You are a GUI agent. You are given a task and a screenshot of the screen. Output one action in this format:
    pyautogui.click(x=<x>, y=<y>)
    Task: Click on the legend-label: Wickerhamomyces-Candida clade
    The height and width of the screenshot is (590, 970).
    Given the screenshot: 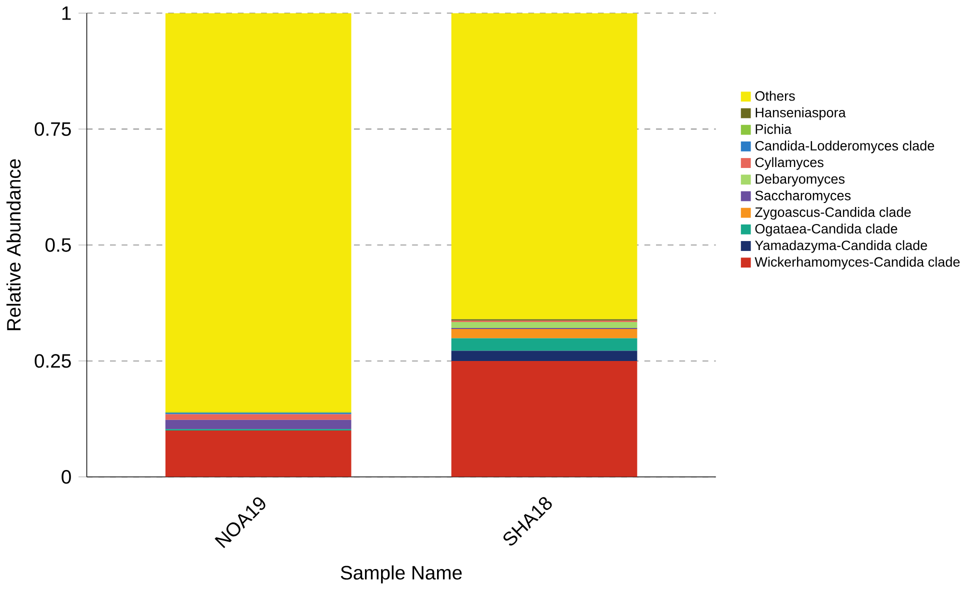 What is the action you would take?
    pyautogui.click(x=857, y=263)
    